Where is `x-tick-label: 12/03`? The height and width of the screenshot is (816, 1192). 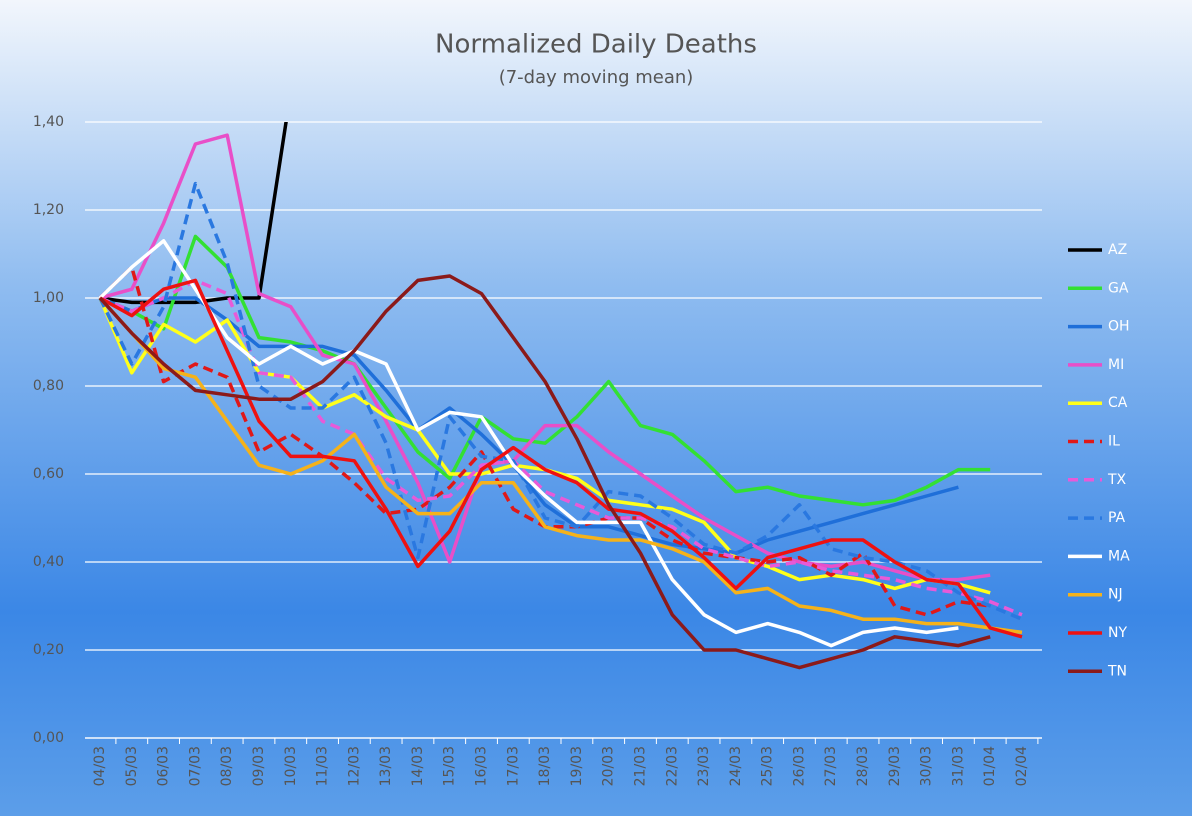
x-tick-label: 12/03 is located at coordinates (354, 766).